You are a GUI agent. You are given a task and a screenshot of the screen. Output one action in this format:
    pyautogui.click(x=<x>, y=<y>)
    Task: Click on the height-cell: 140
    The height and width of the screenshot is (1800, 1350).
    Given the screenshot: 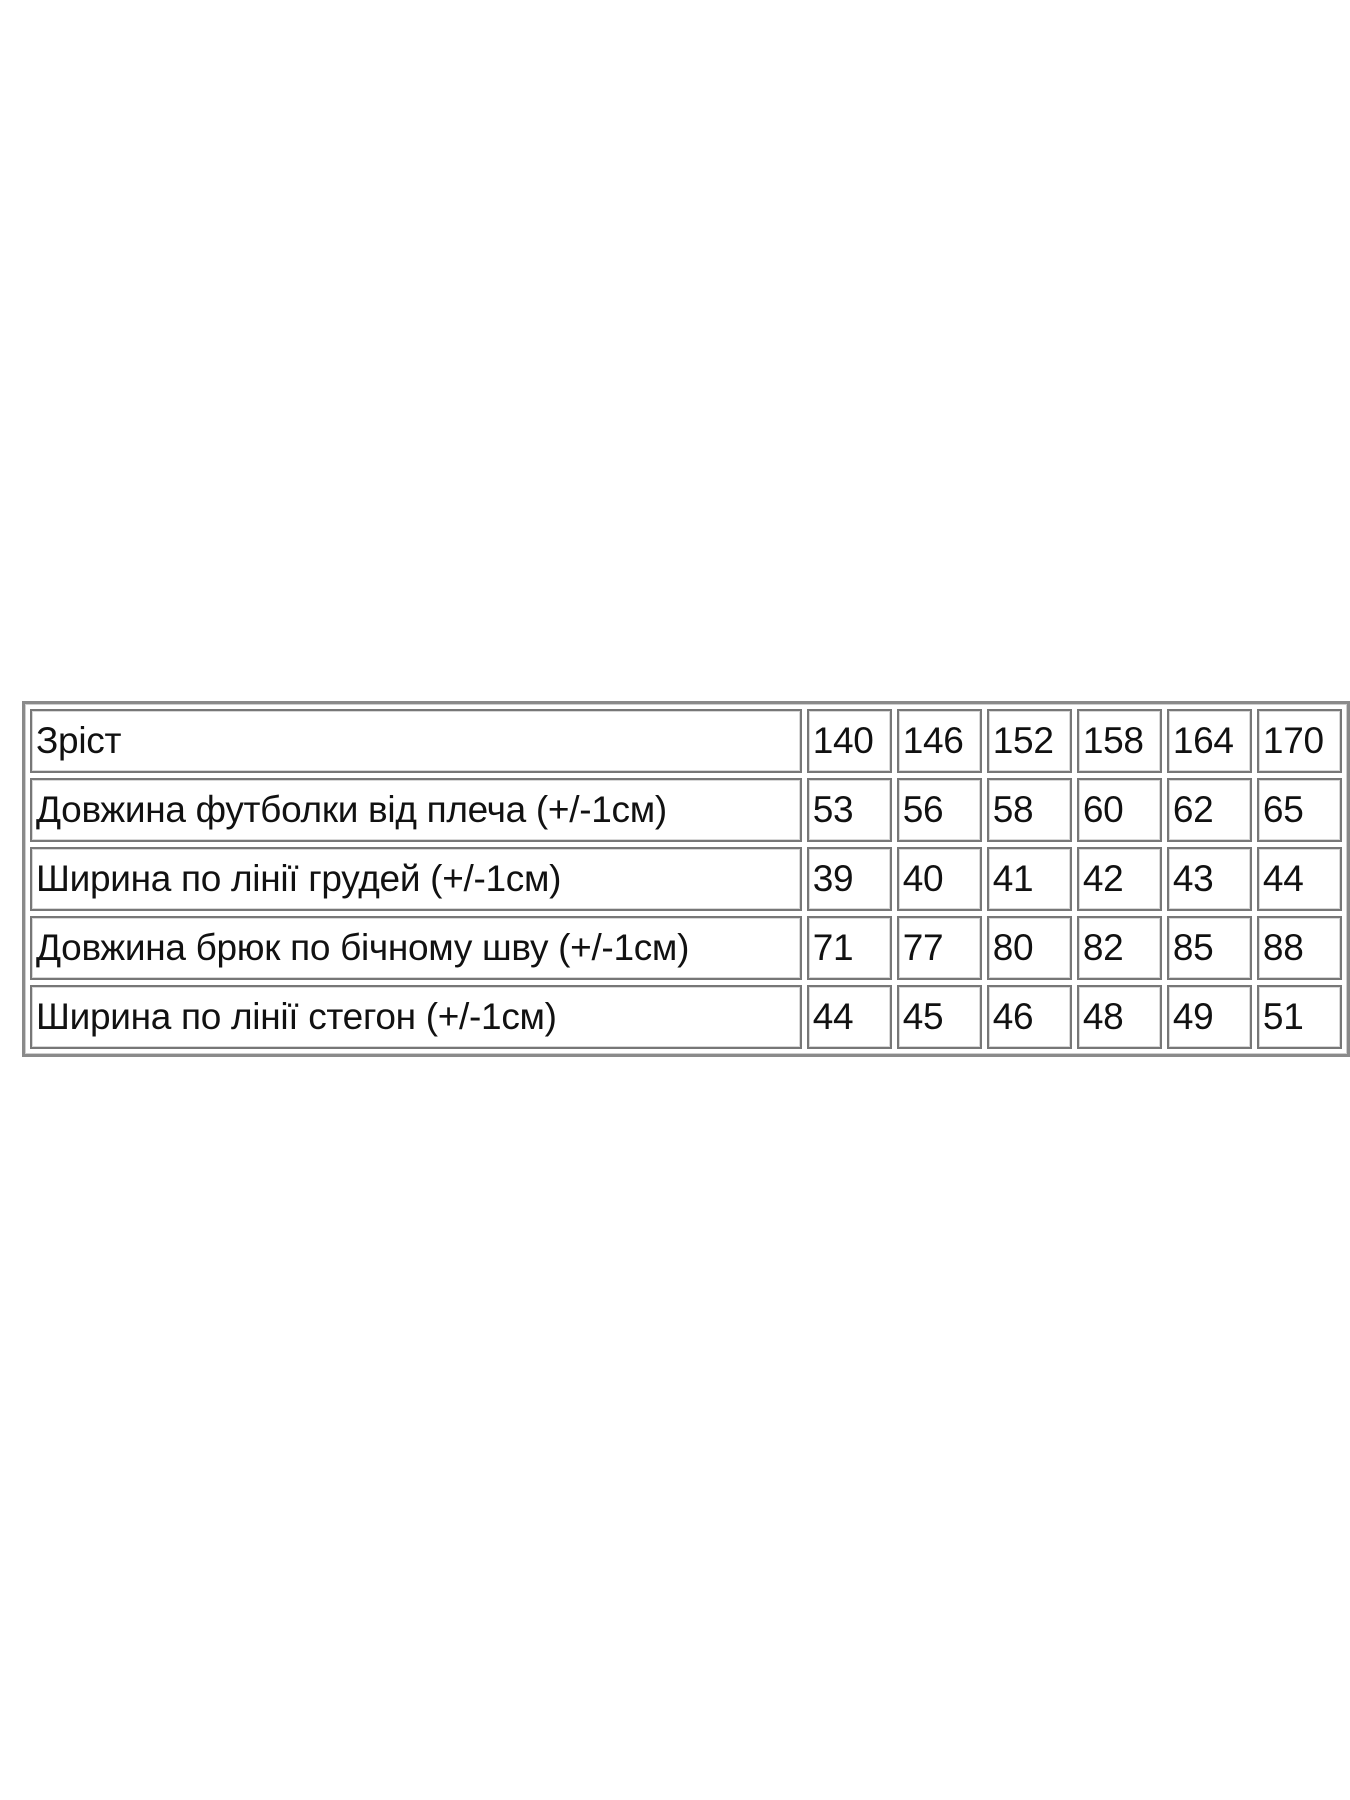 What is the action you would take?
    pyautogui.click(x=849, y=741)
    